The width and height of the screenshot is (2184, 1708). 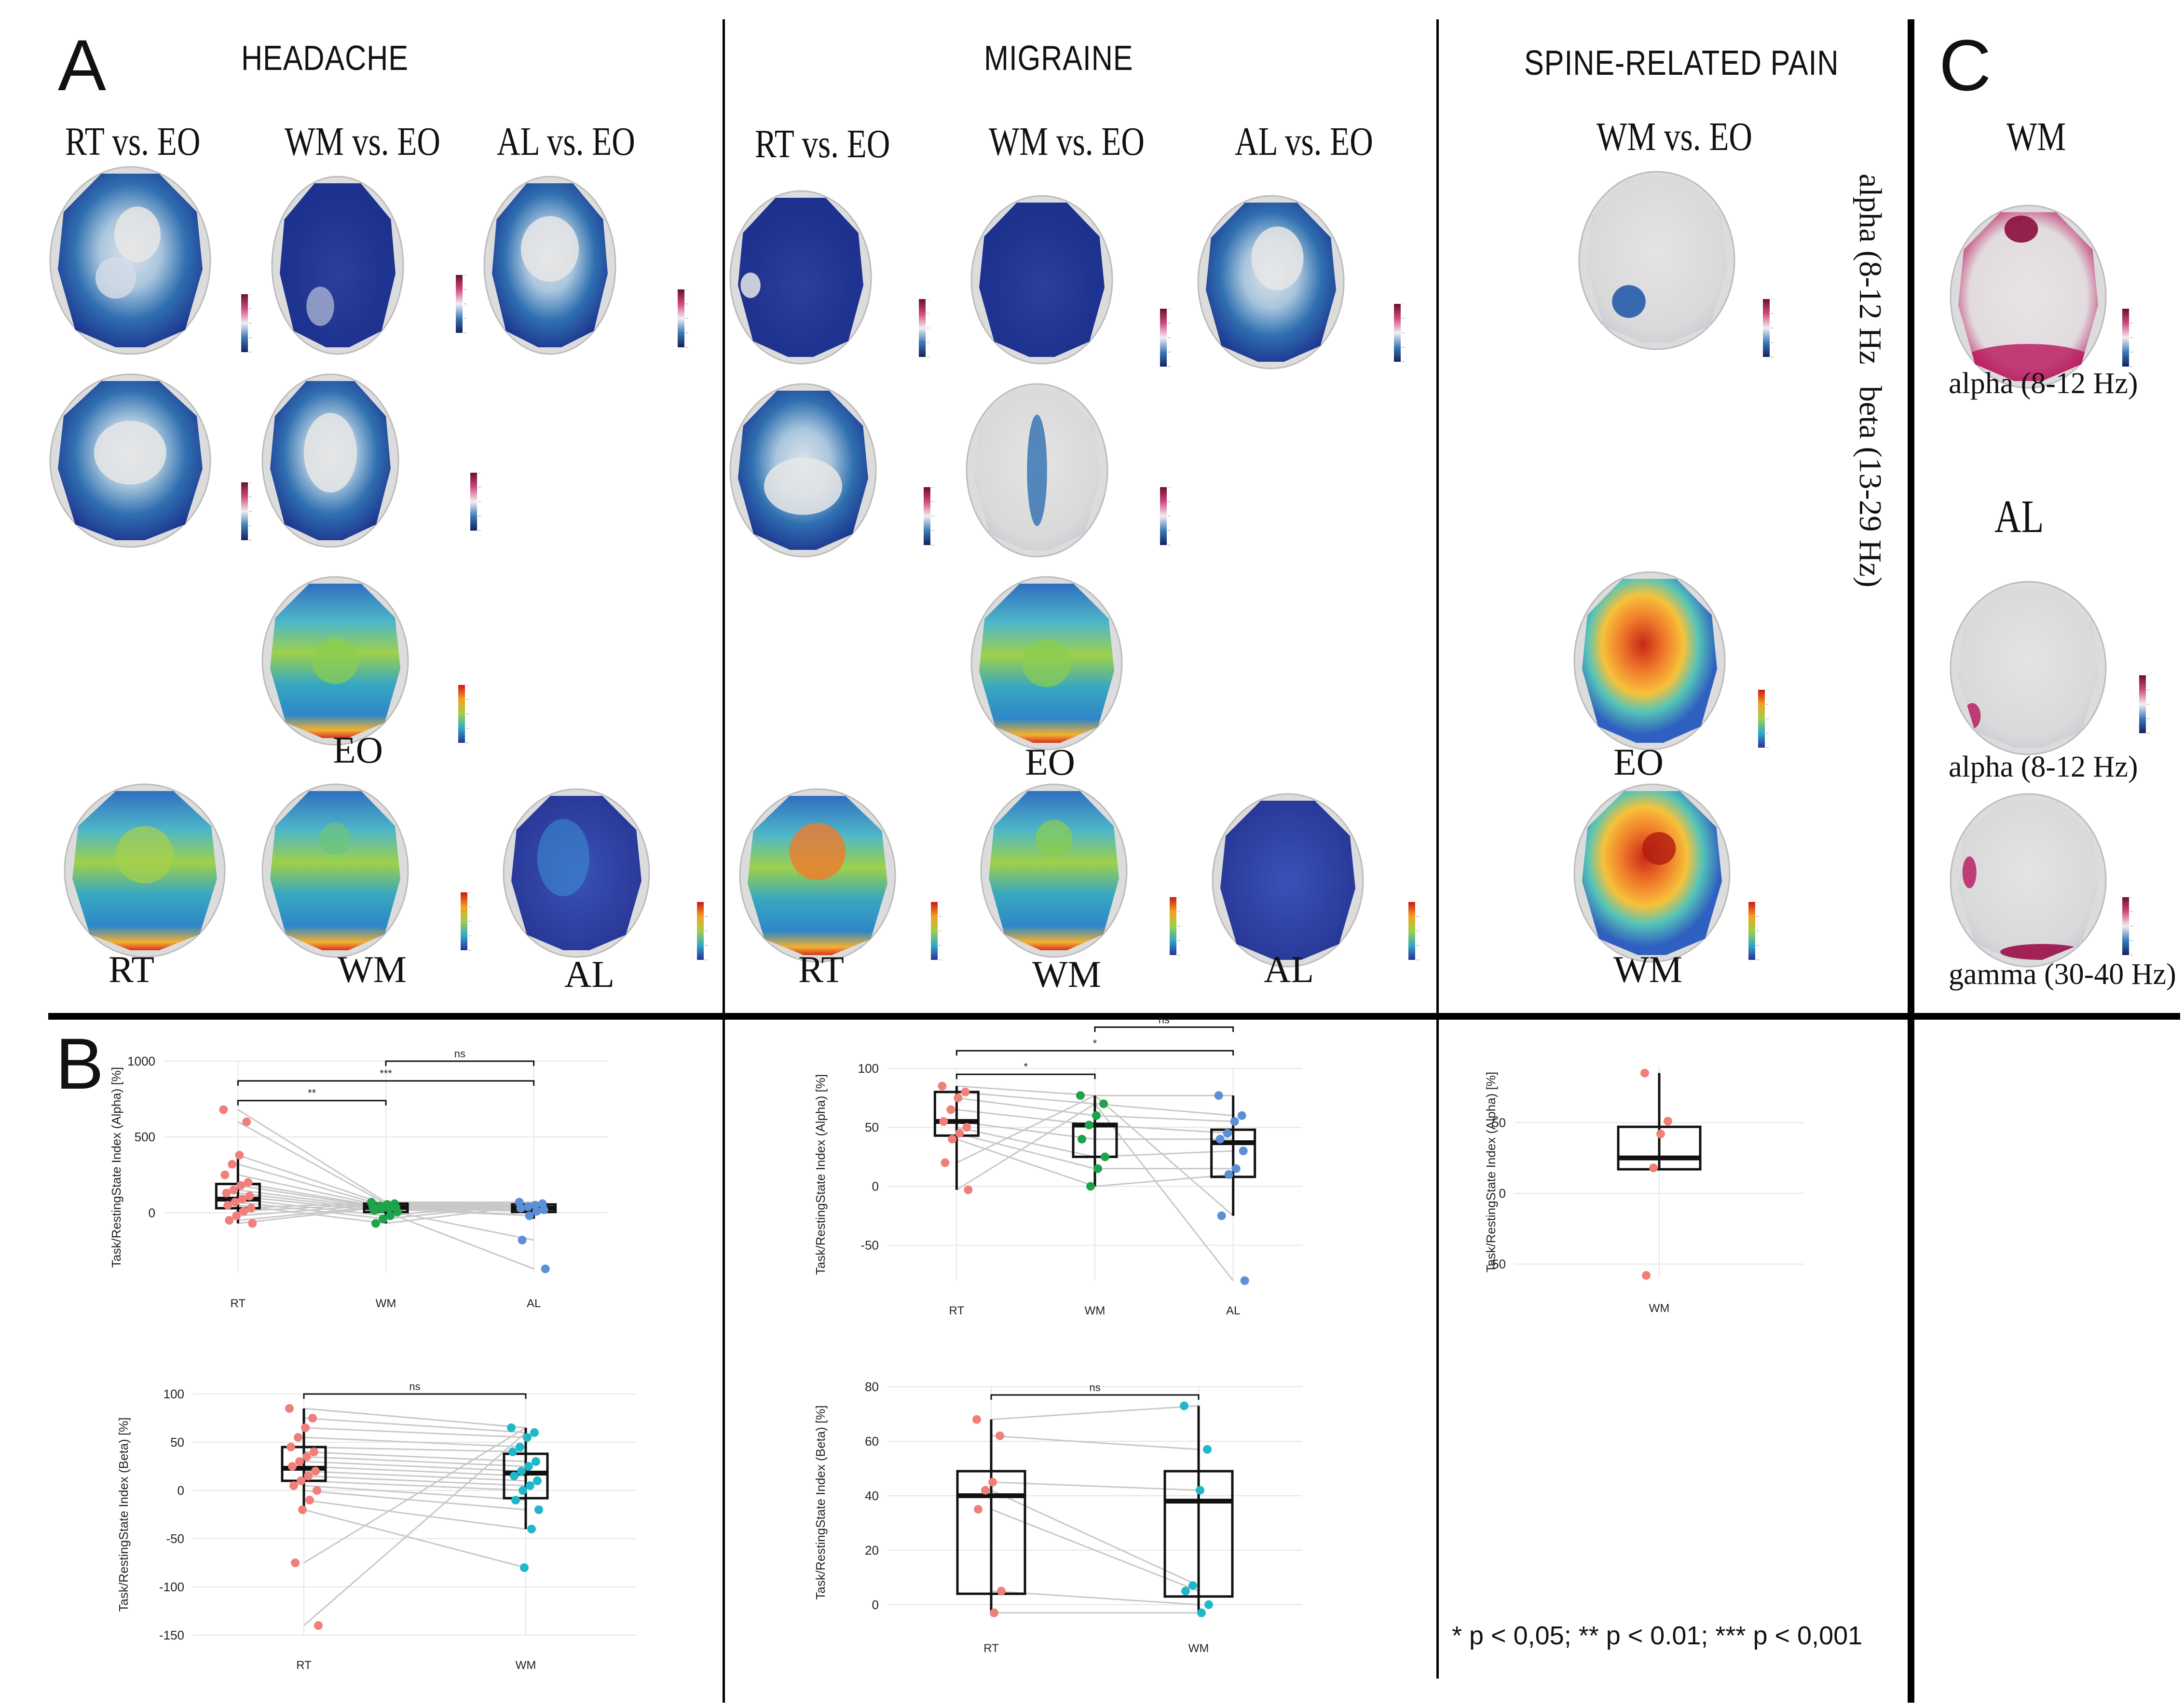 I want to click on topomap-label-al: AL, so click(x=1289, y=969).